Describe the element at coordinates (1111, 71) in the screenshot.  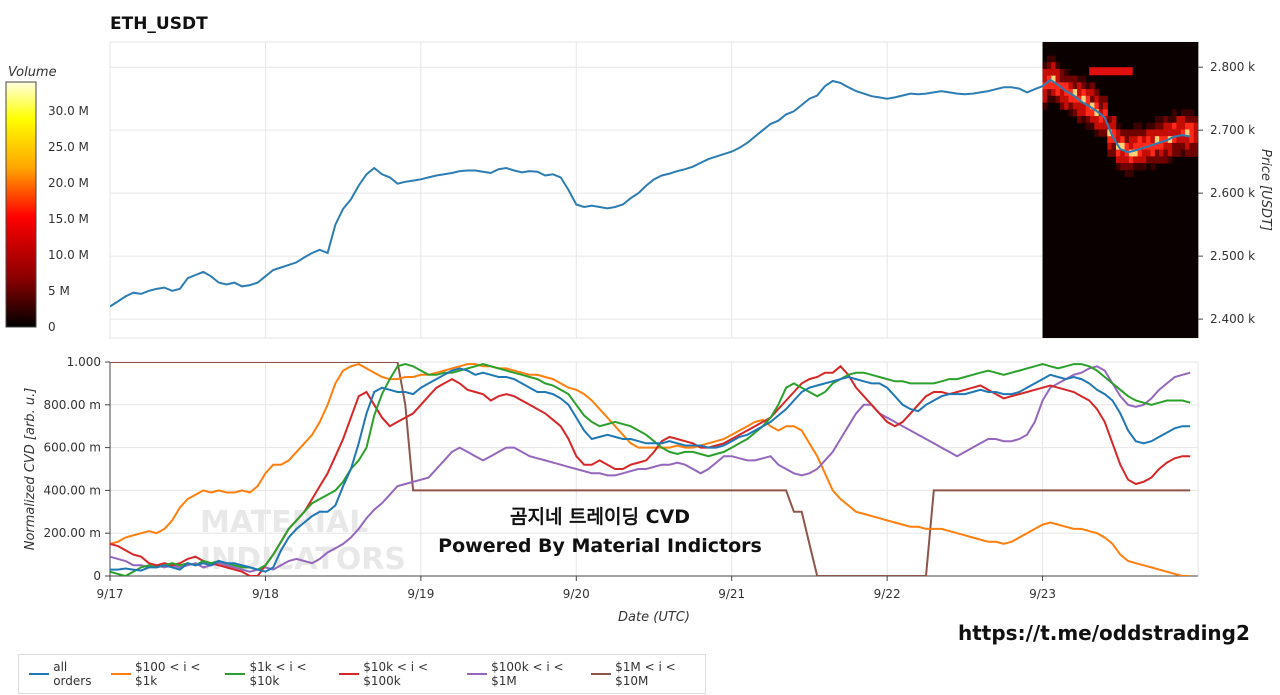
I see `heatmap-wall` at that location.